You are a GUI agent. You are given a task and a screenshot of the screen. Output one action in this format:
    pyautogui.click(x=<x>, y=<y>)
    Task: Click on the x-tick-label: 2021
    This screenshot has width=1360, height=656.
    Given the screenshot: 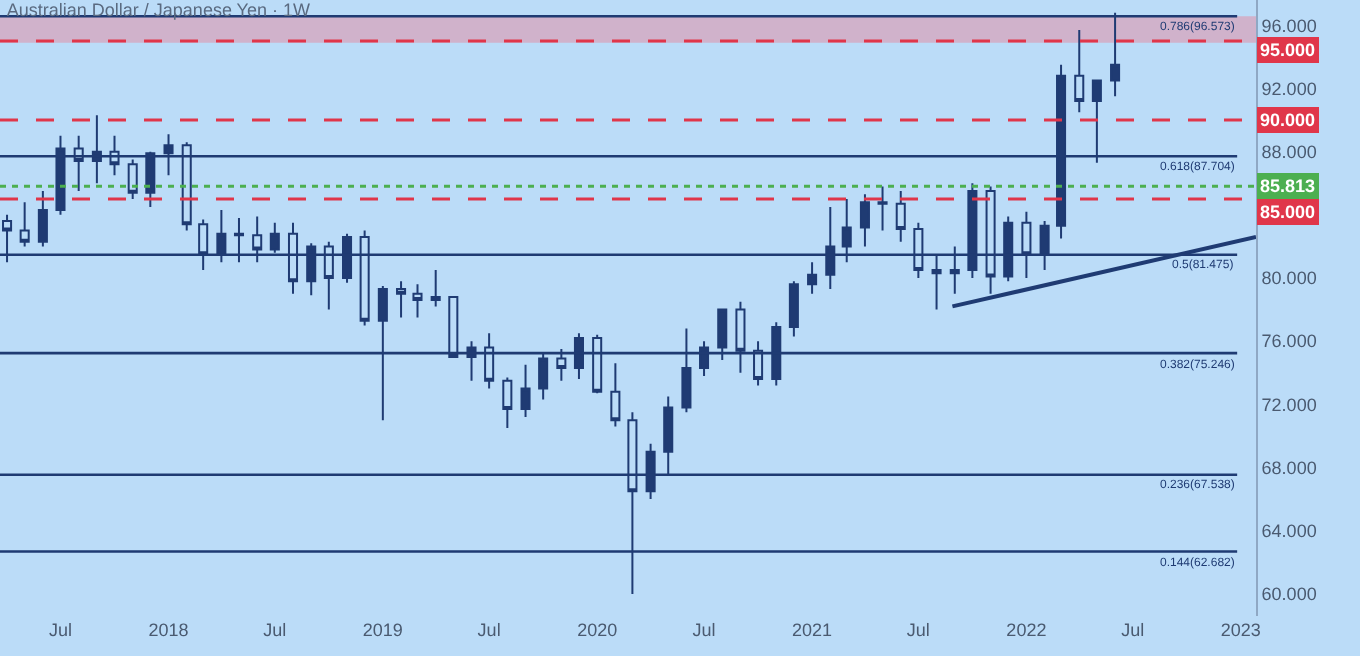 What is the action you would take?
    pyautogui.click(x=812, y=630)
    